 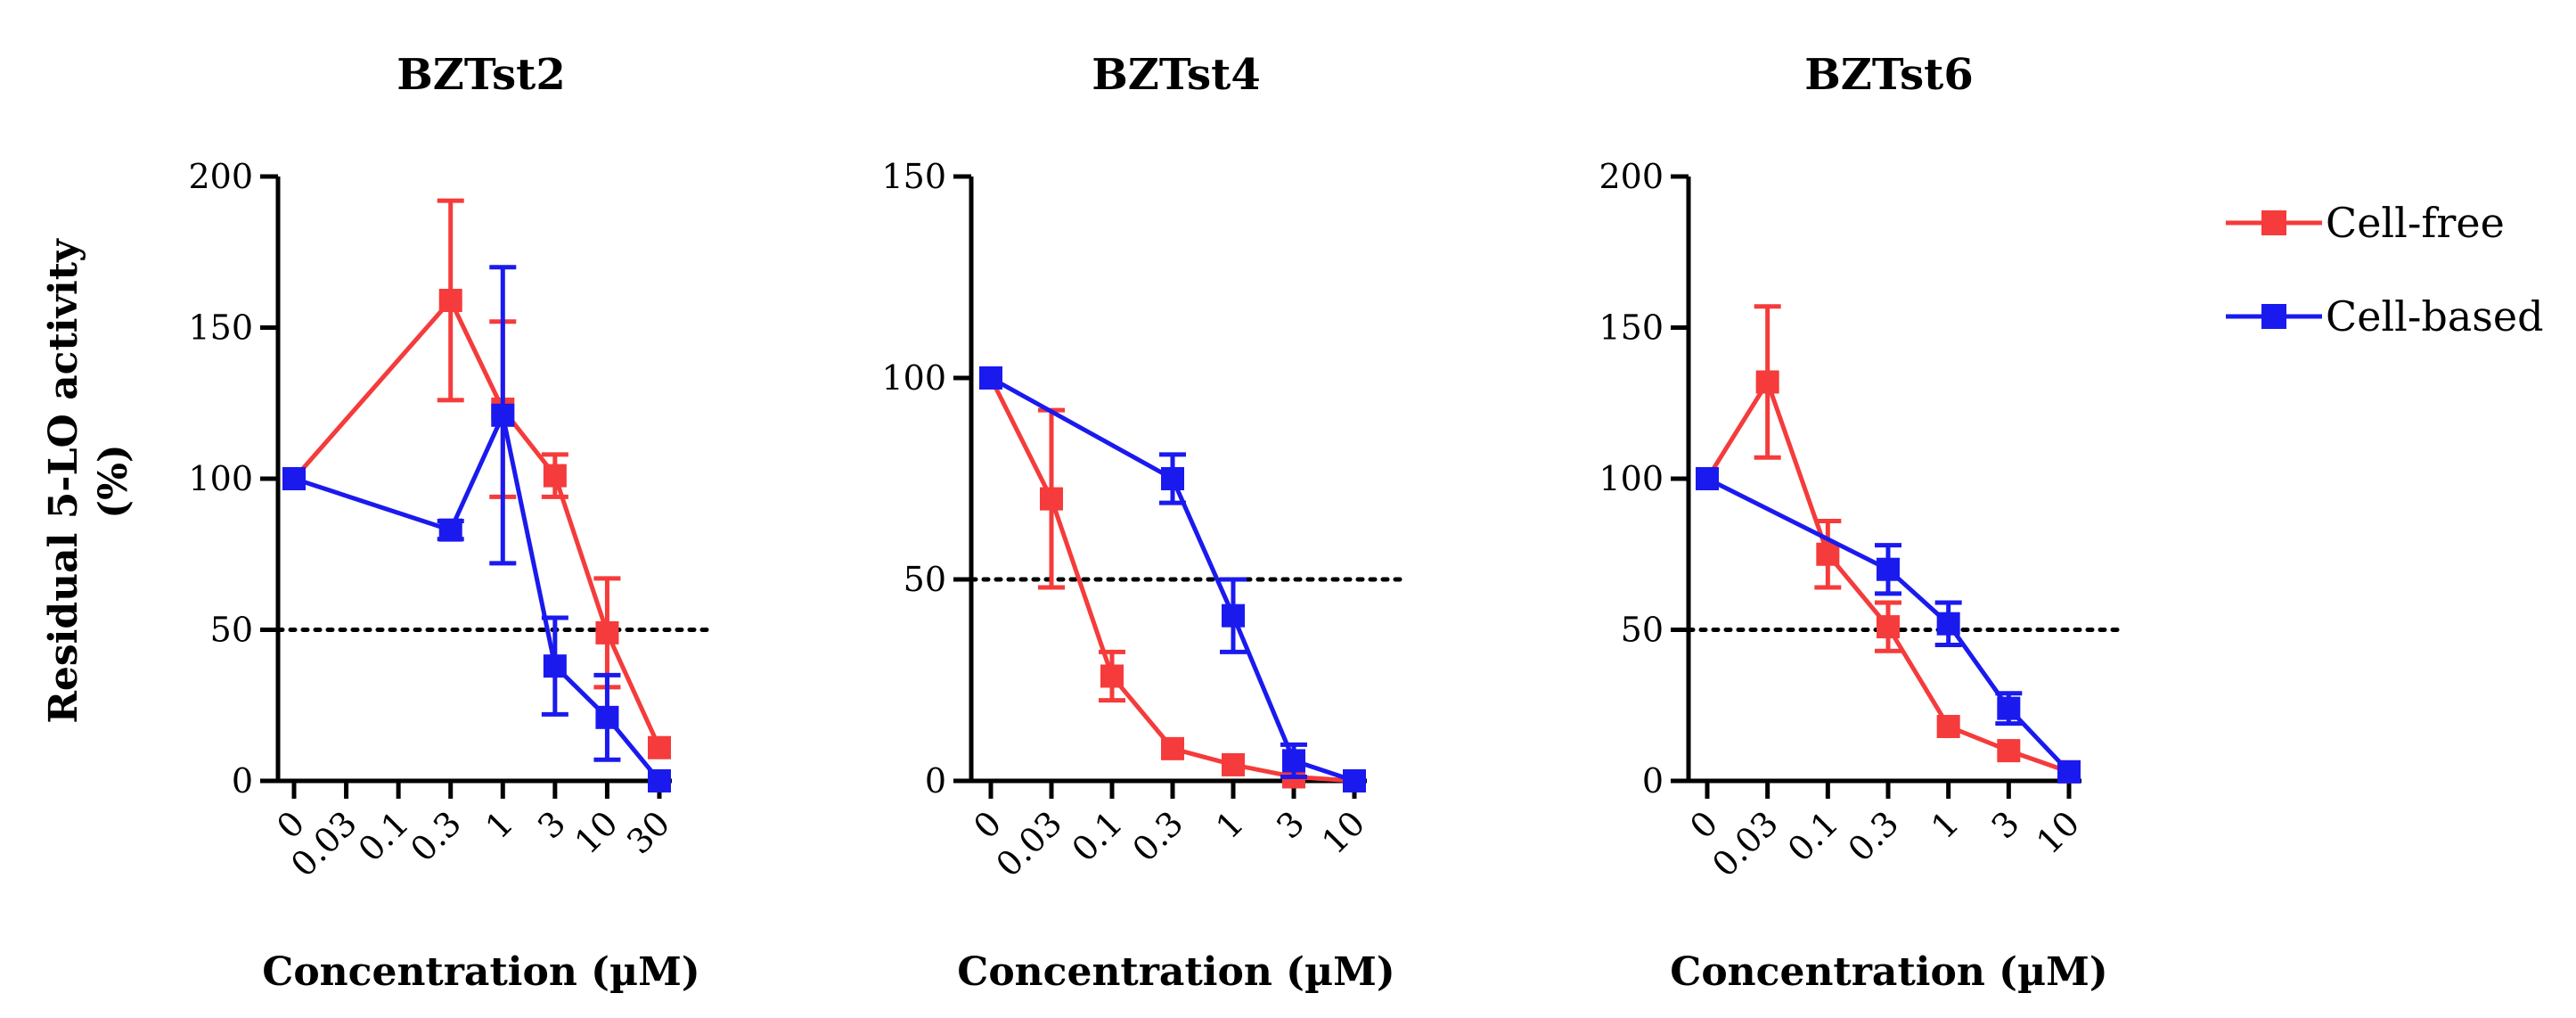 I want to click on panel-title: BZTst6, so click(x=1889, y=75).